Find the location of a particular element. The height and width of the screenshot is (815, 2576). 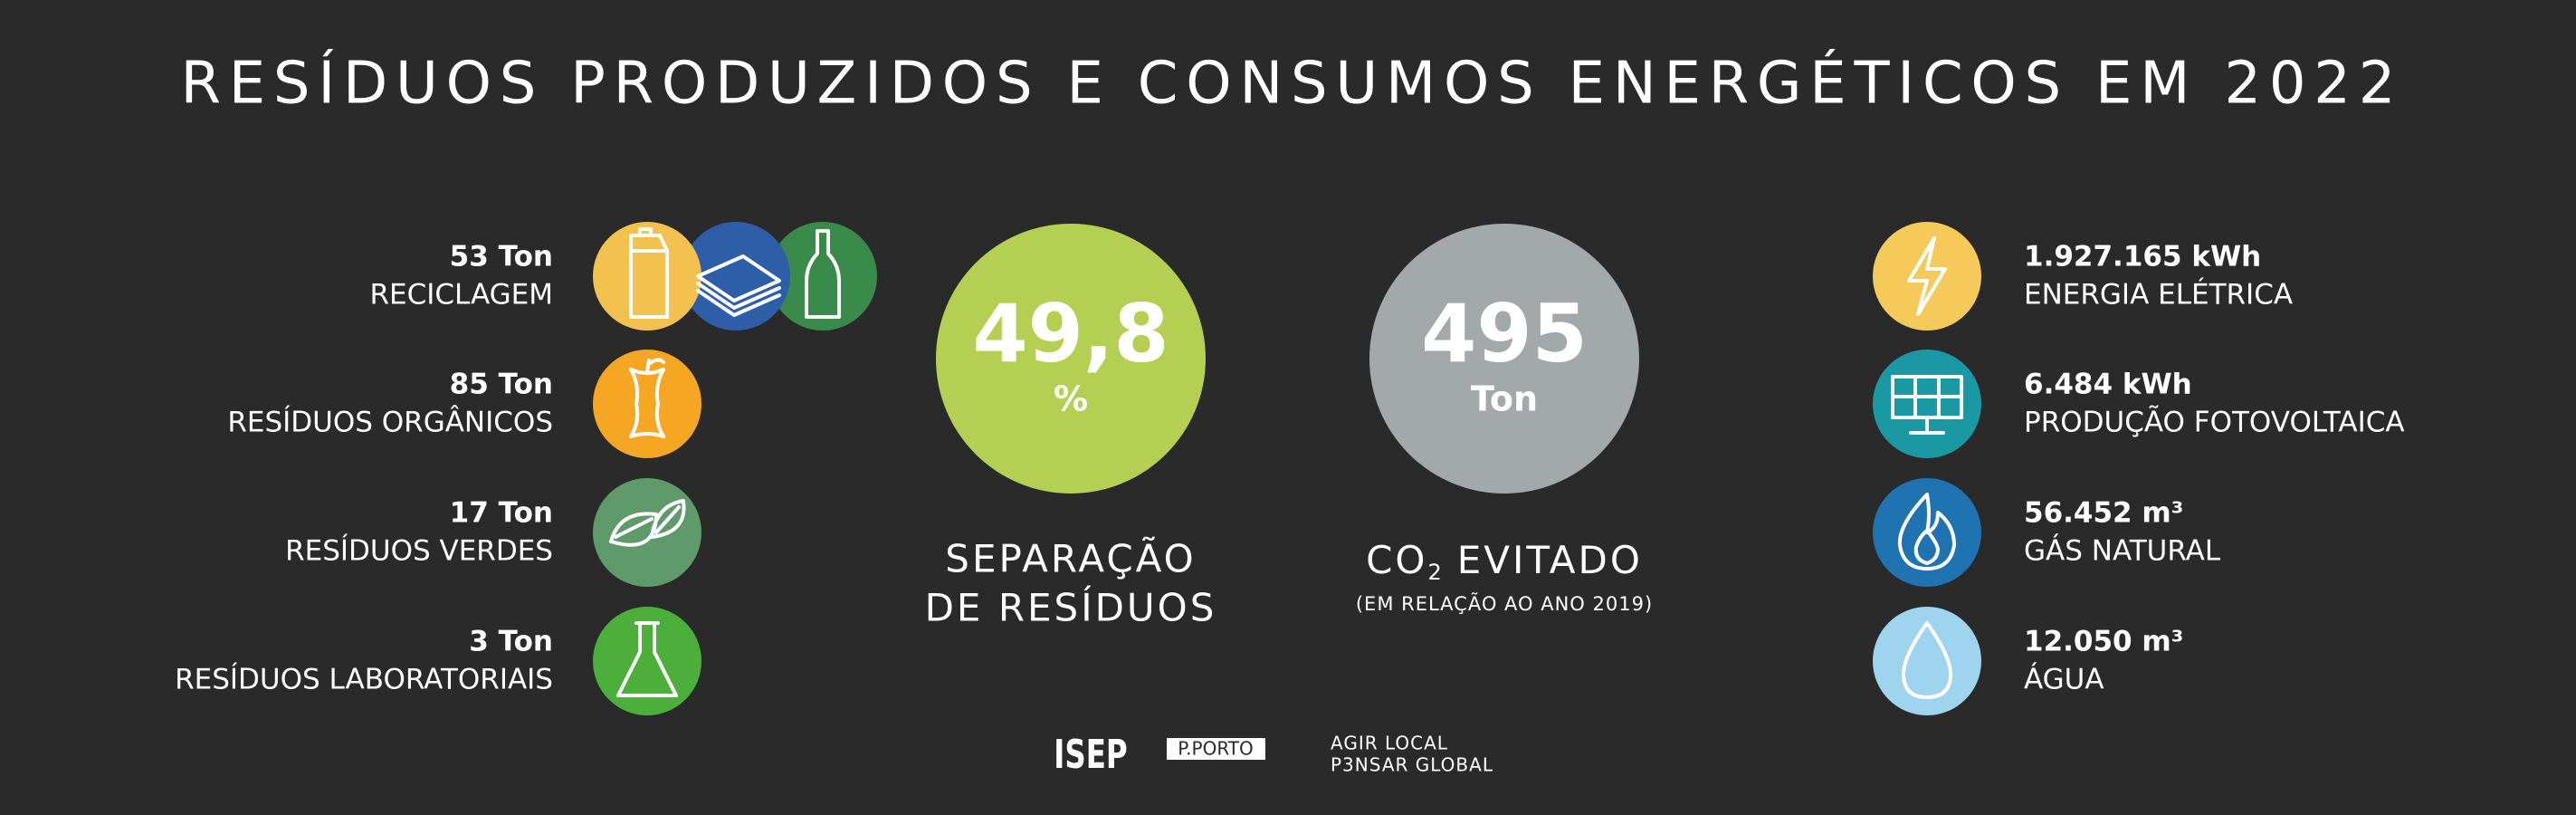

green-circle is located at coordinates (647, 532).